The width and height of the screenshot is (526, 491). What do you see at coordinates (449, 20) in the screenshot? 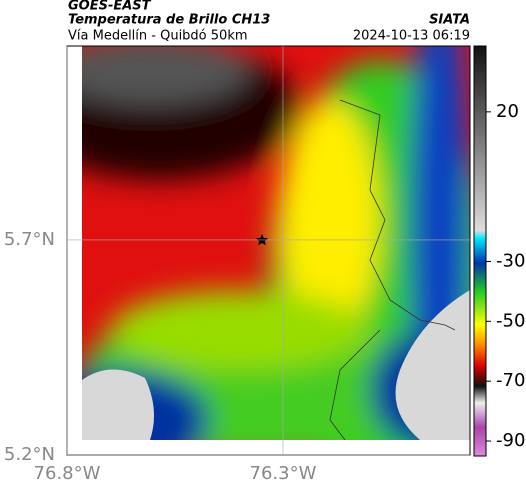
I see `agency: SIATA` at bounding box center [449, 20].